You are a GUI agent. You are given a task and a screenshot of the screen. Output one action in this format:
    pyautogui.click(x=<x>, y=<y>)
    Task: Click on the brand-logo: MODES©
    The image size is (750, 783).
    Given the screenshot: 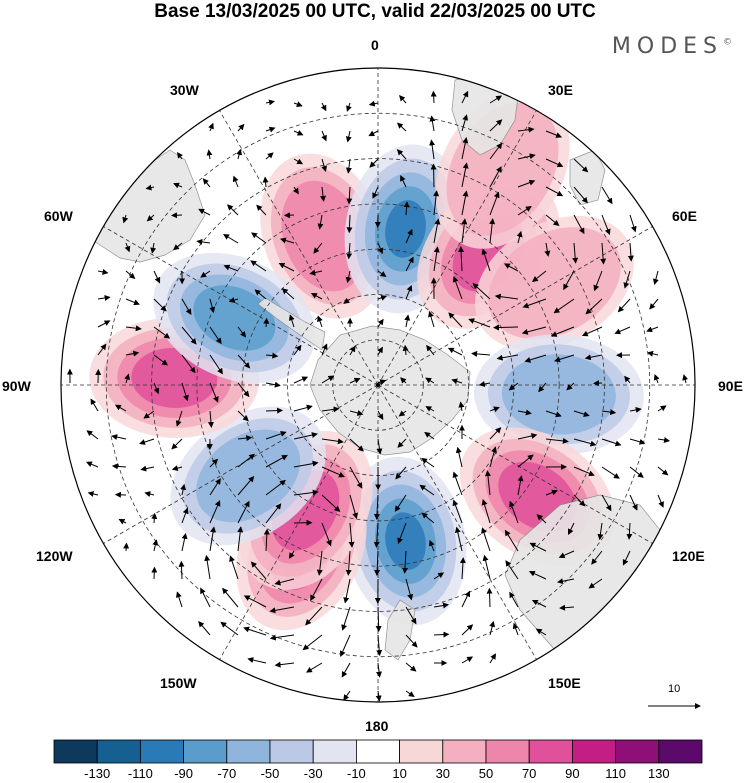 What is the action you would take?
    pyautogui.click(x=671, y=46)
    